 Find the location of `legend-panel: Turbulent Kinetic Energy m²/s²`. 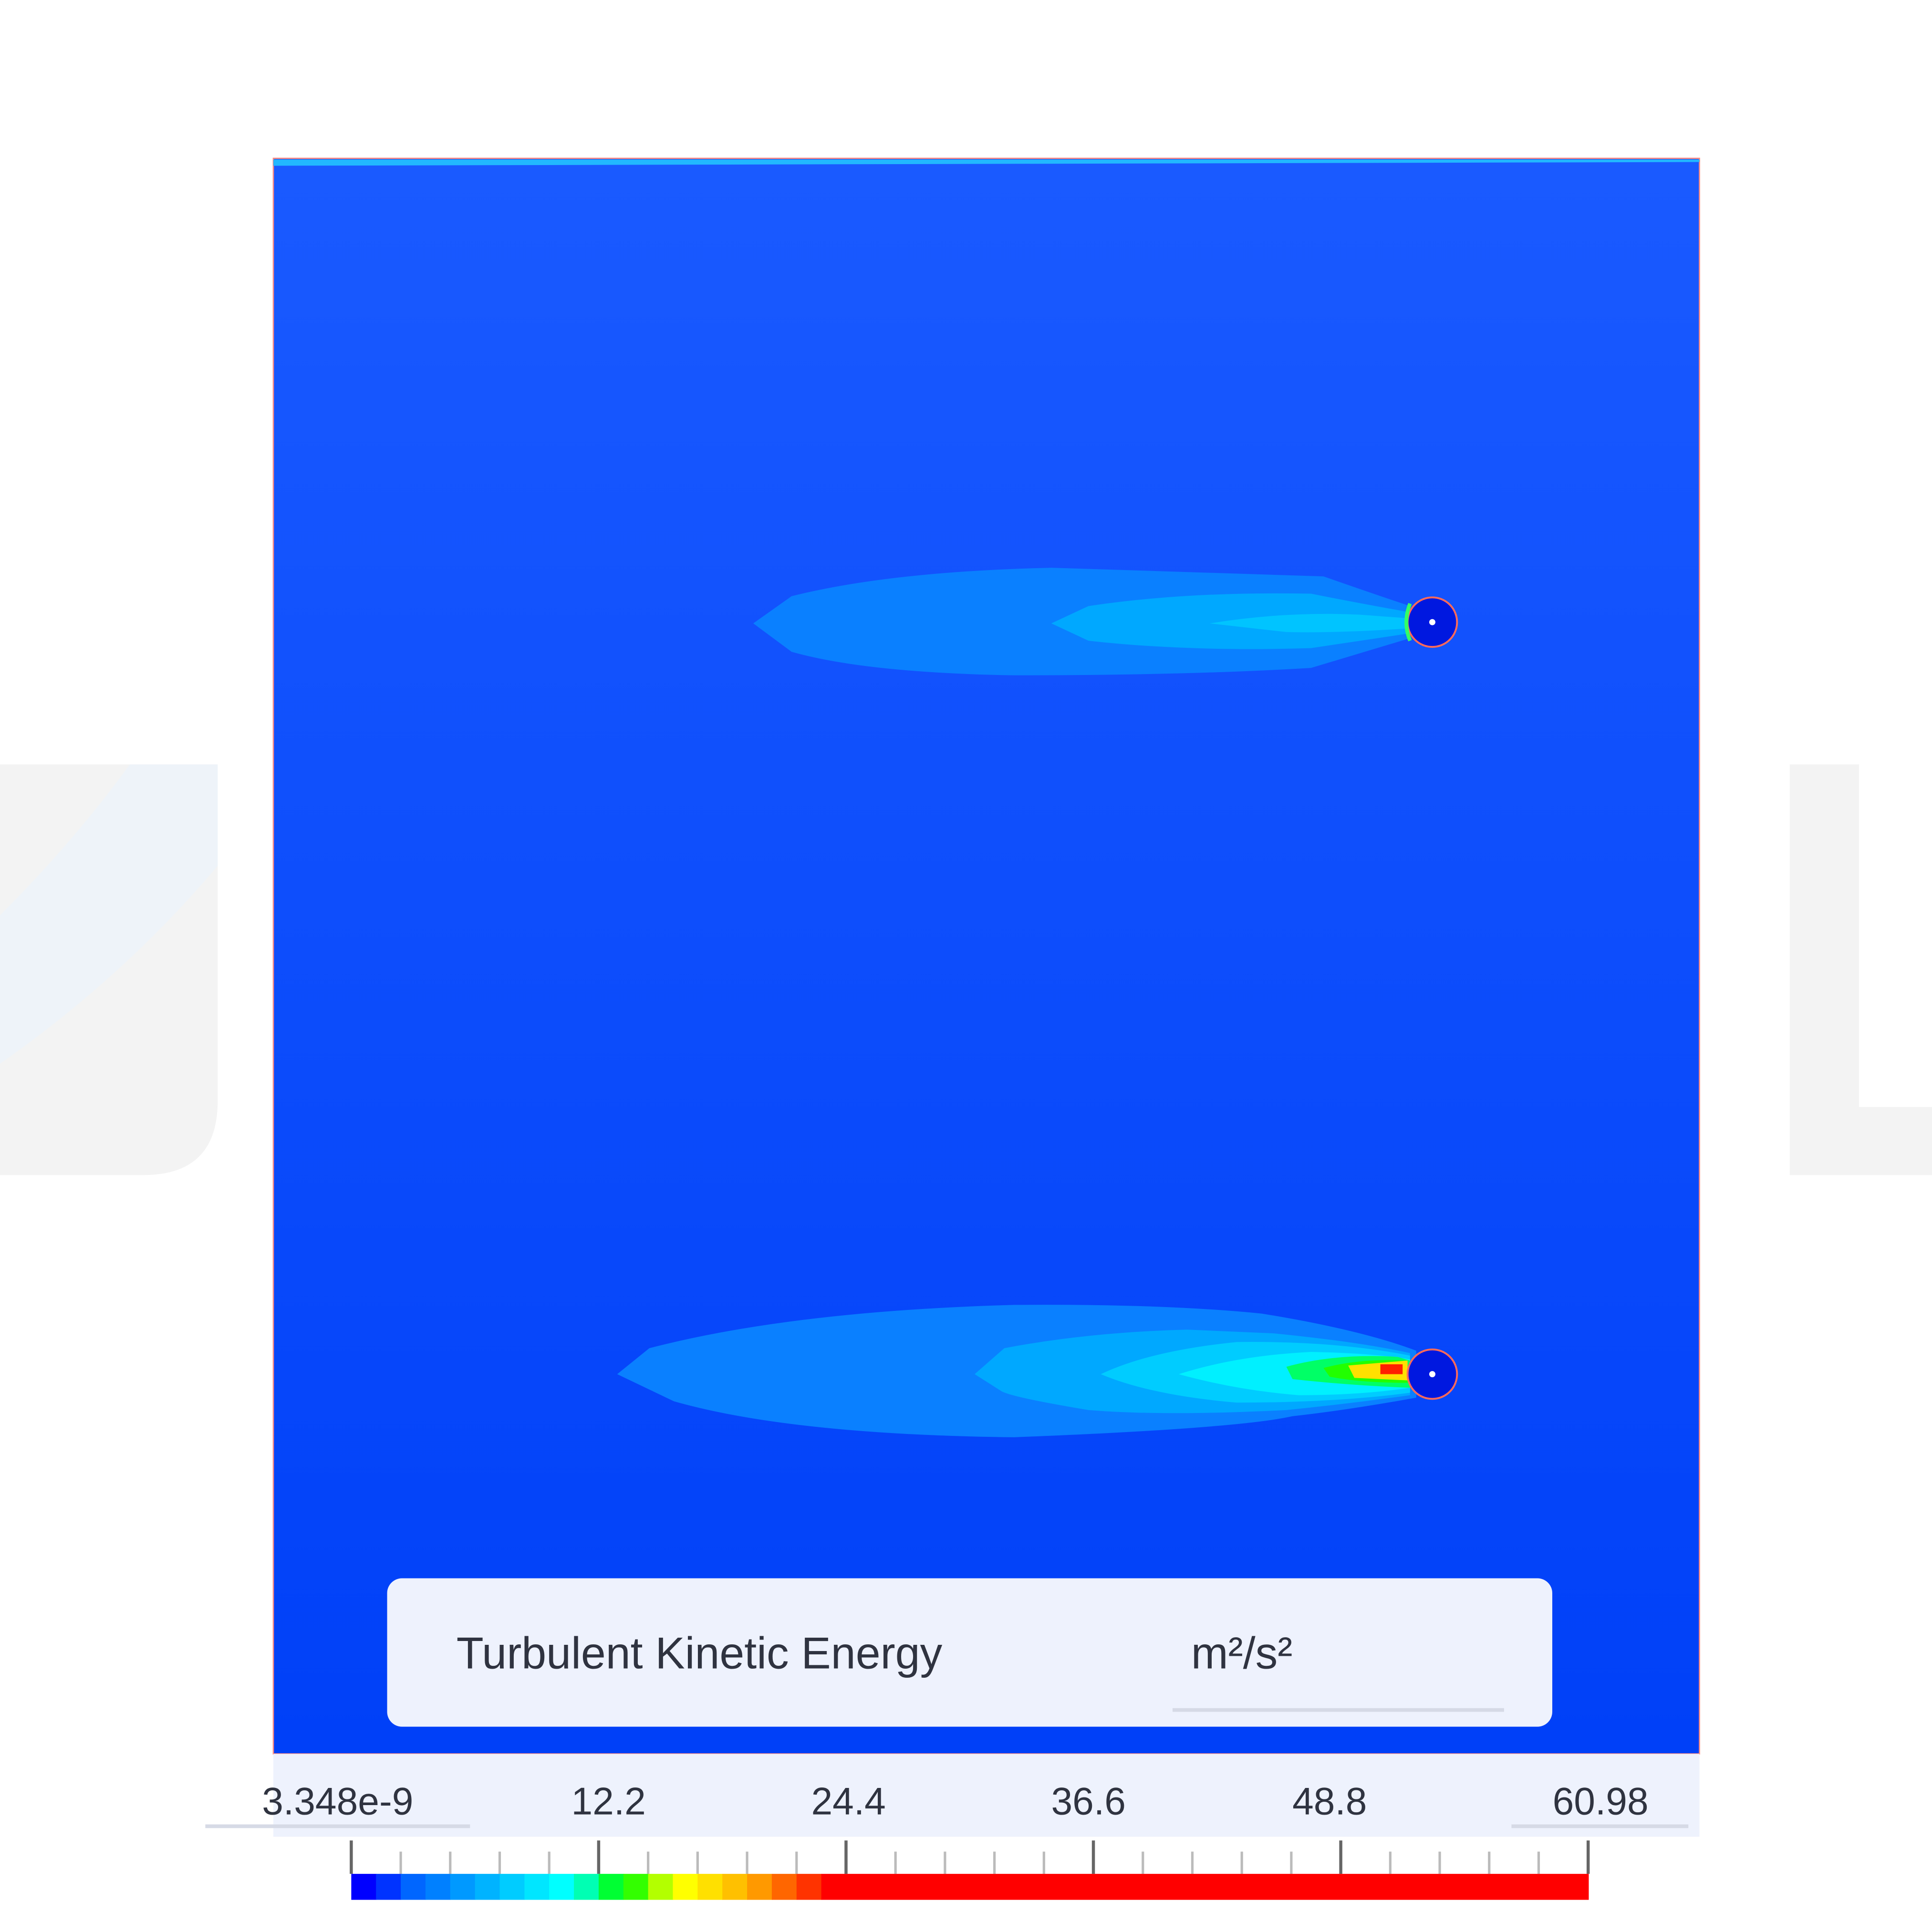

legend-panel: Turbulent Kinetic Energy m²/s² is located at coordinates (970, 1652).